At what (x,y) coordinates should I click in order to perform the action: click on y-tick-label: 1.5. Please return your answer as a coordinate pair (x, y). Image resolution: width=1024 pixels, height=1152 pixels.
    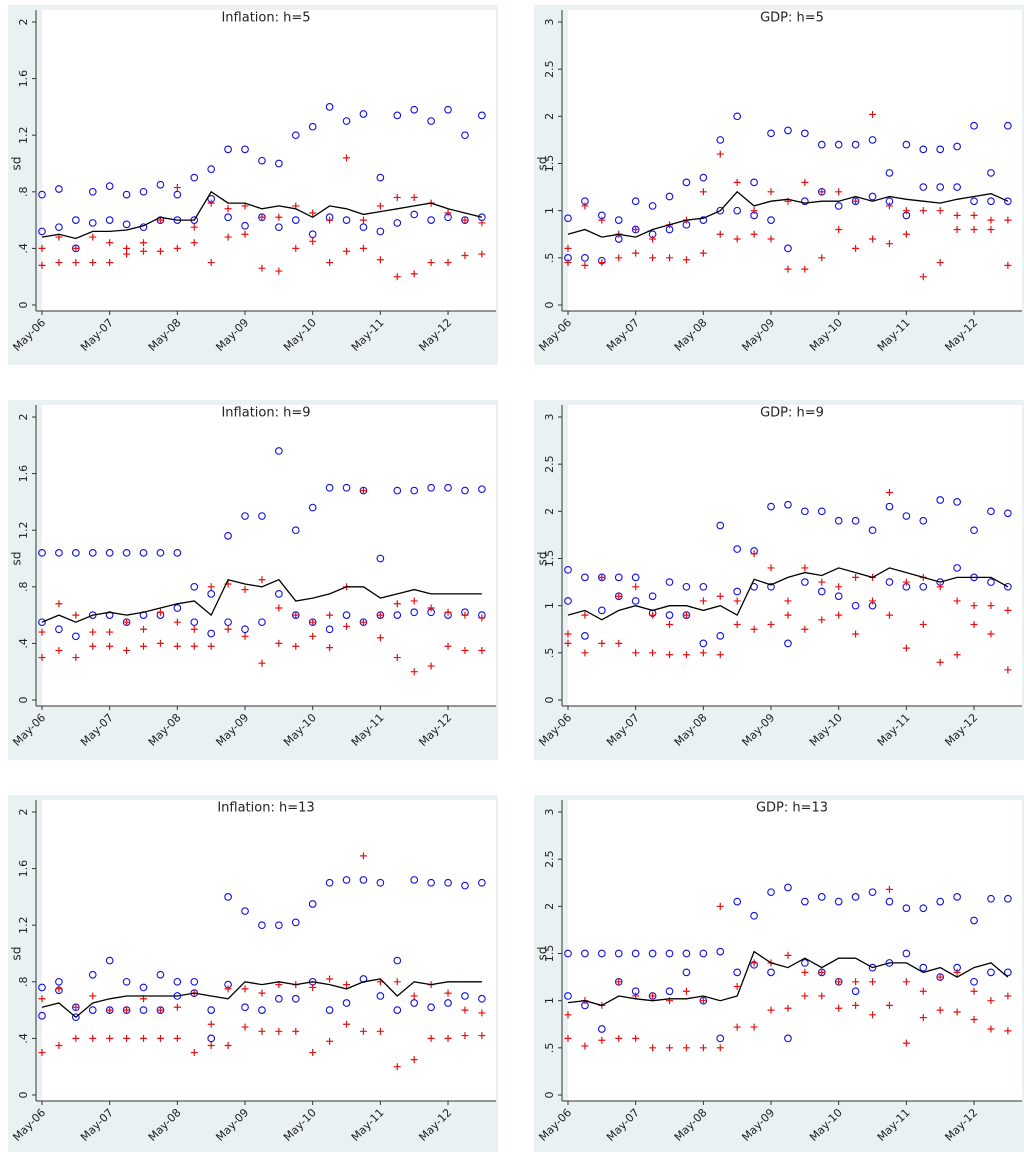
    Looking at the image, I should click on (549, 954).